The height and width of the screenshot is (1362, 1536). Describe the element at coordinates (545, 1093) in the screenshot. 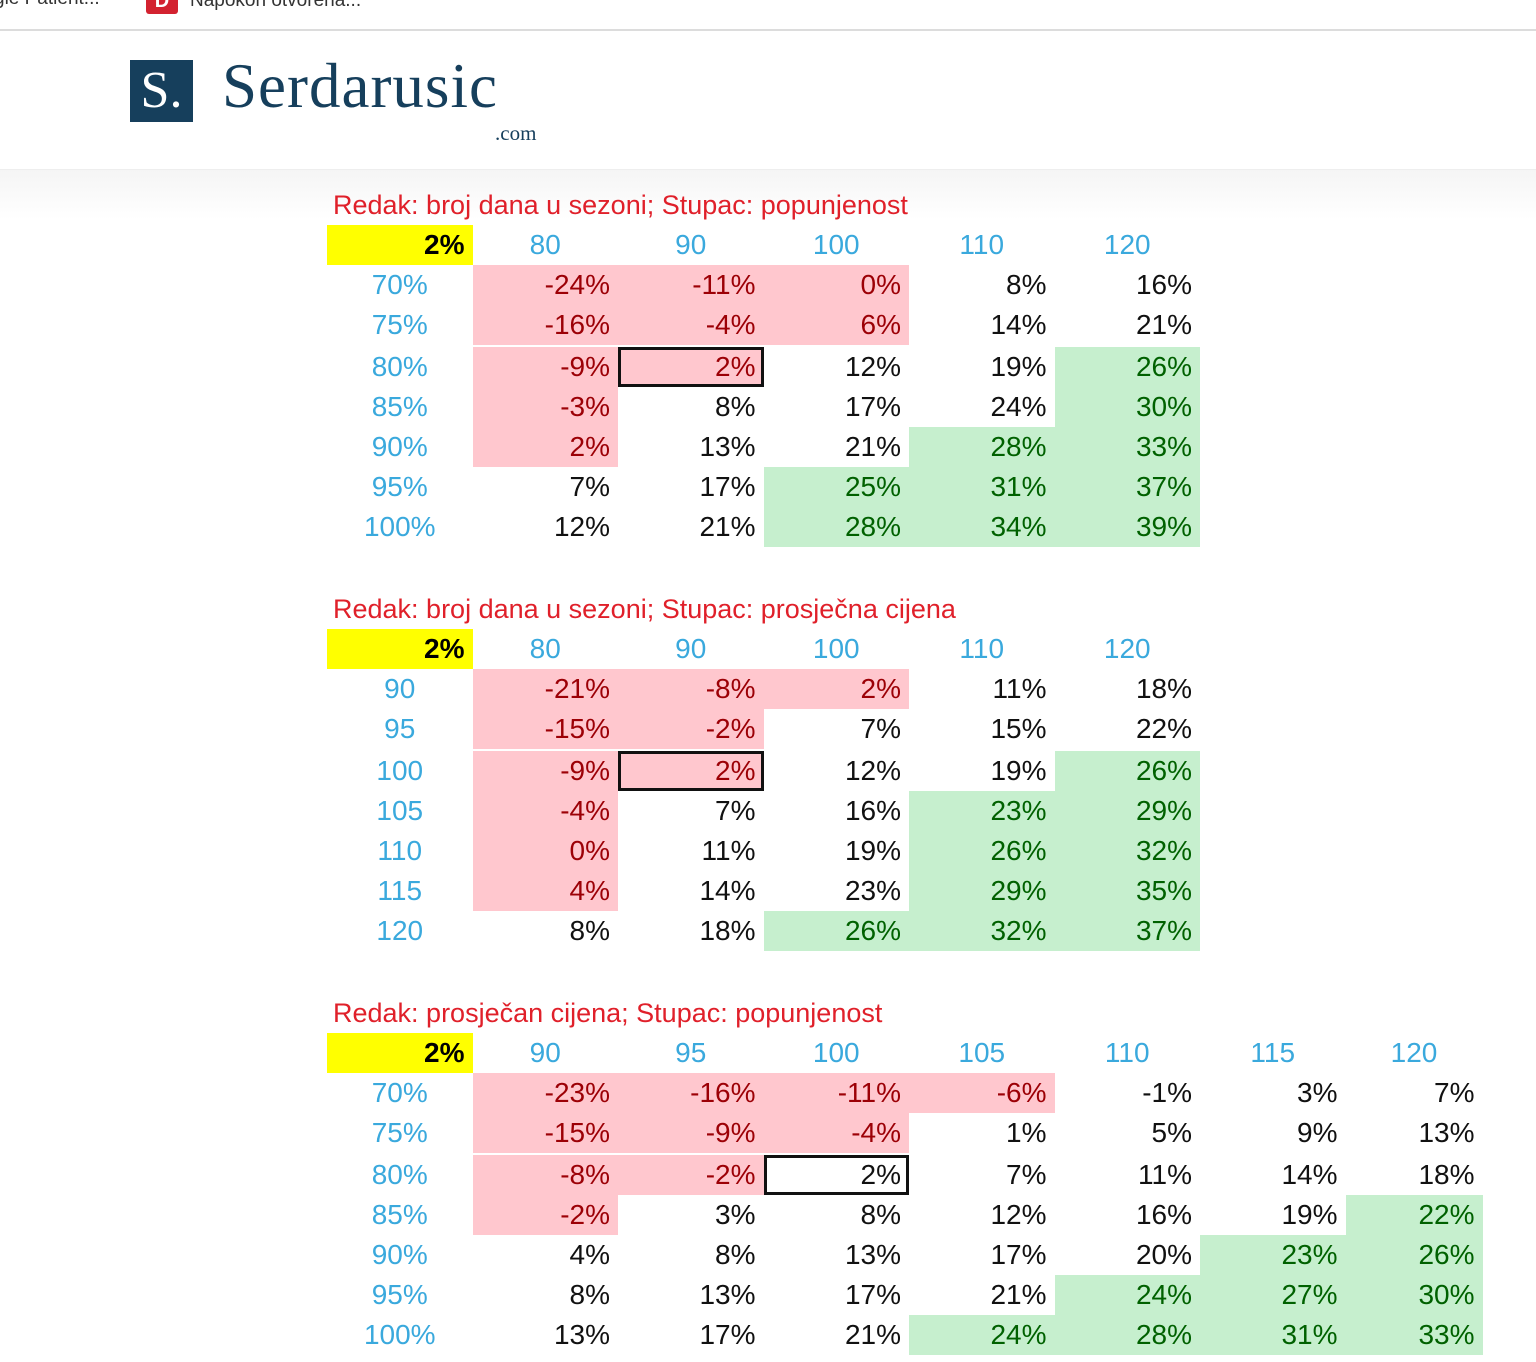

I see `table-cell: -23%` at that location.